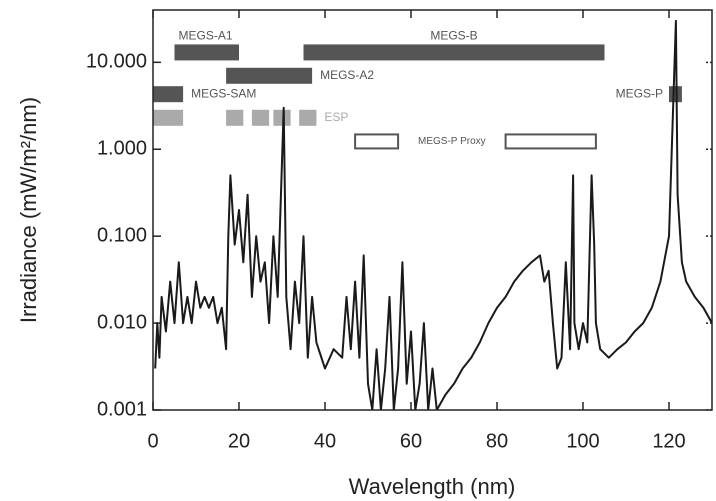  Describe the element at coordinates (336, 117) in the screenshot. I see `instrument-label: ESP` at that location.